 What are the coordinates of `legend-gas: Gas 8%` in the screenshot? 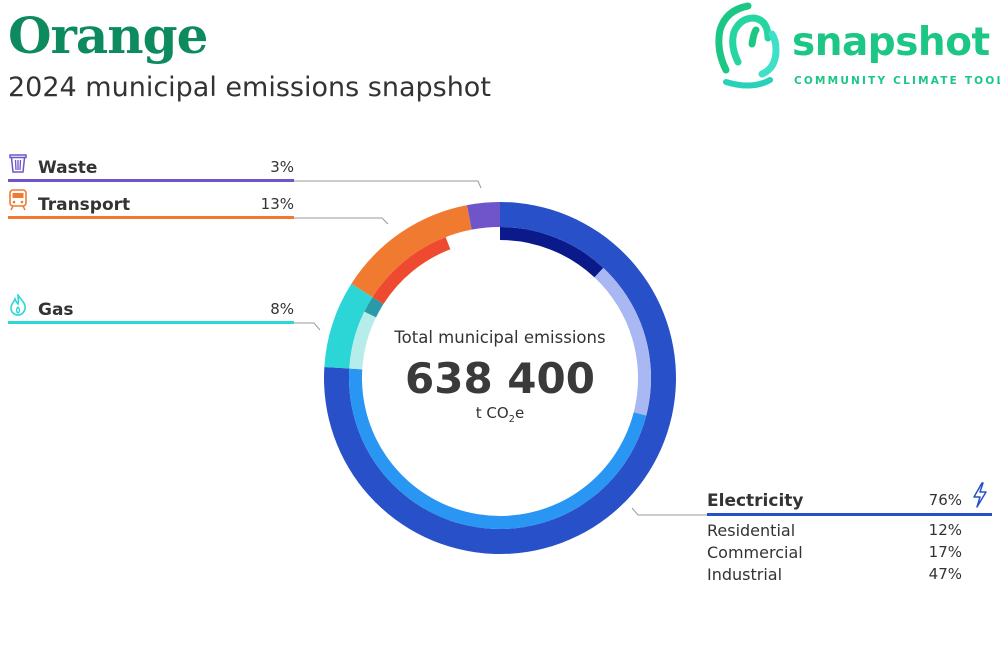 It's located at (151, 309).